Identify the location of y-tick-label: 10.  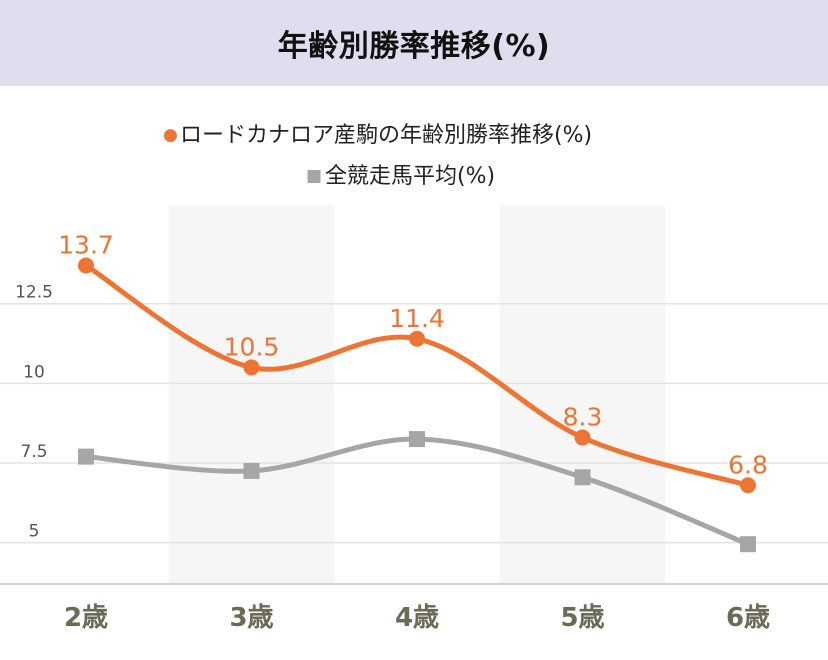
(34, 372).